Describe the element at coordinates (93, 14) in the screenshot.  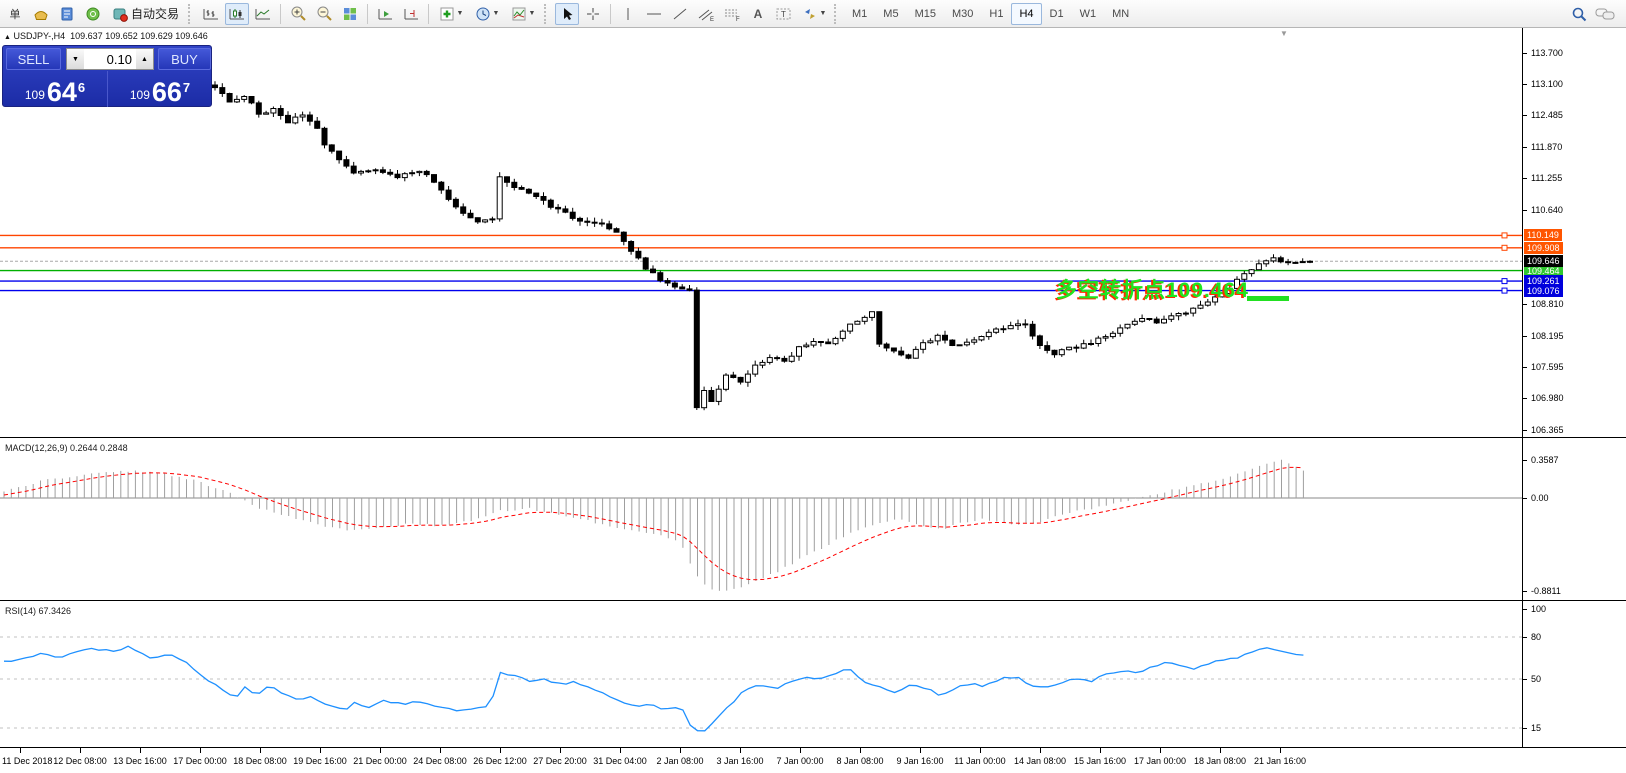
I see `signals-button` at that location.